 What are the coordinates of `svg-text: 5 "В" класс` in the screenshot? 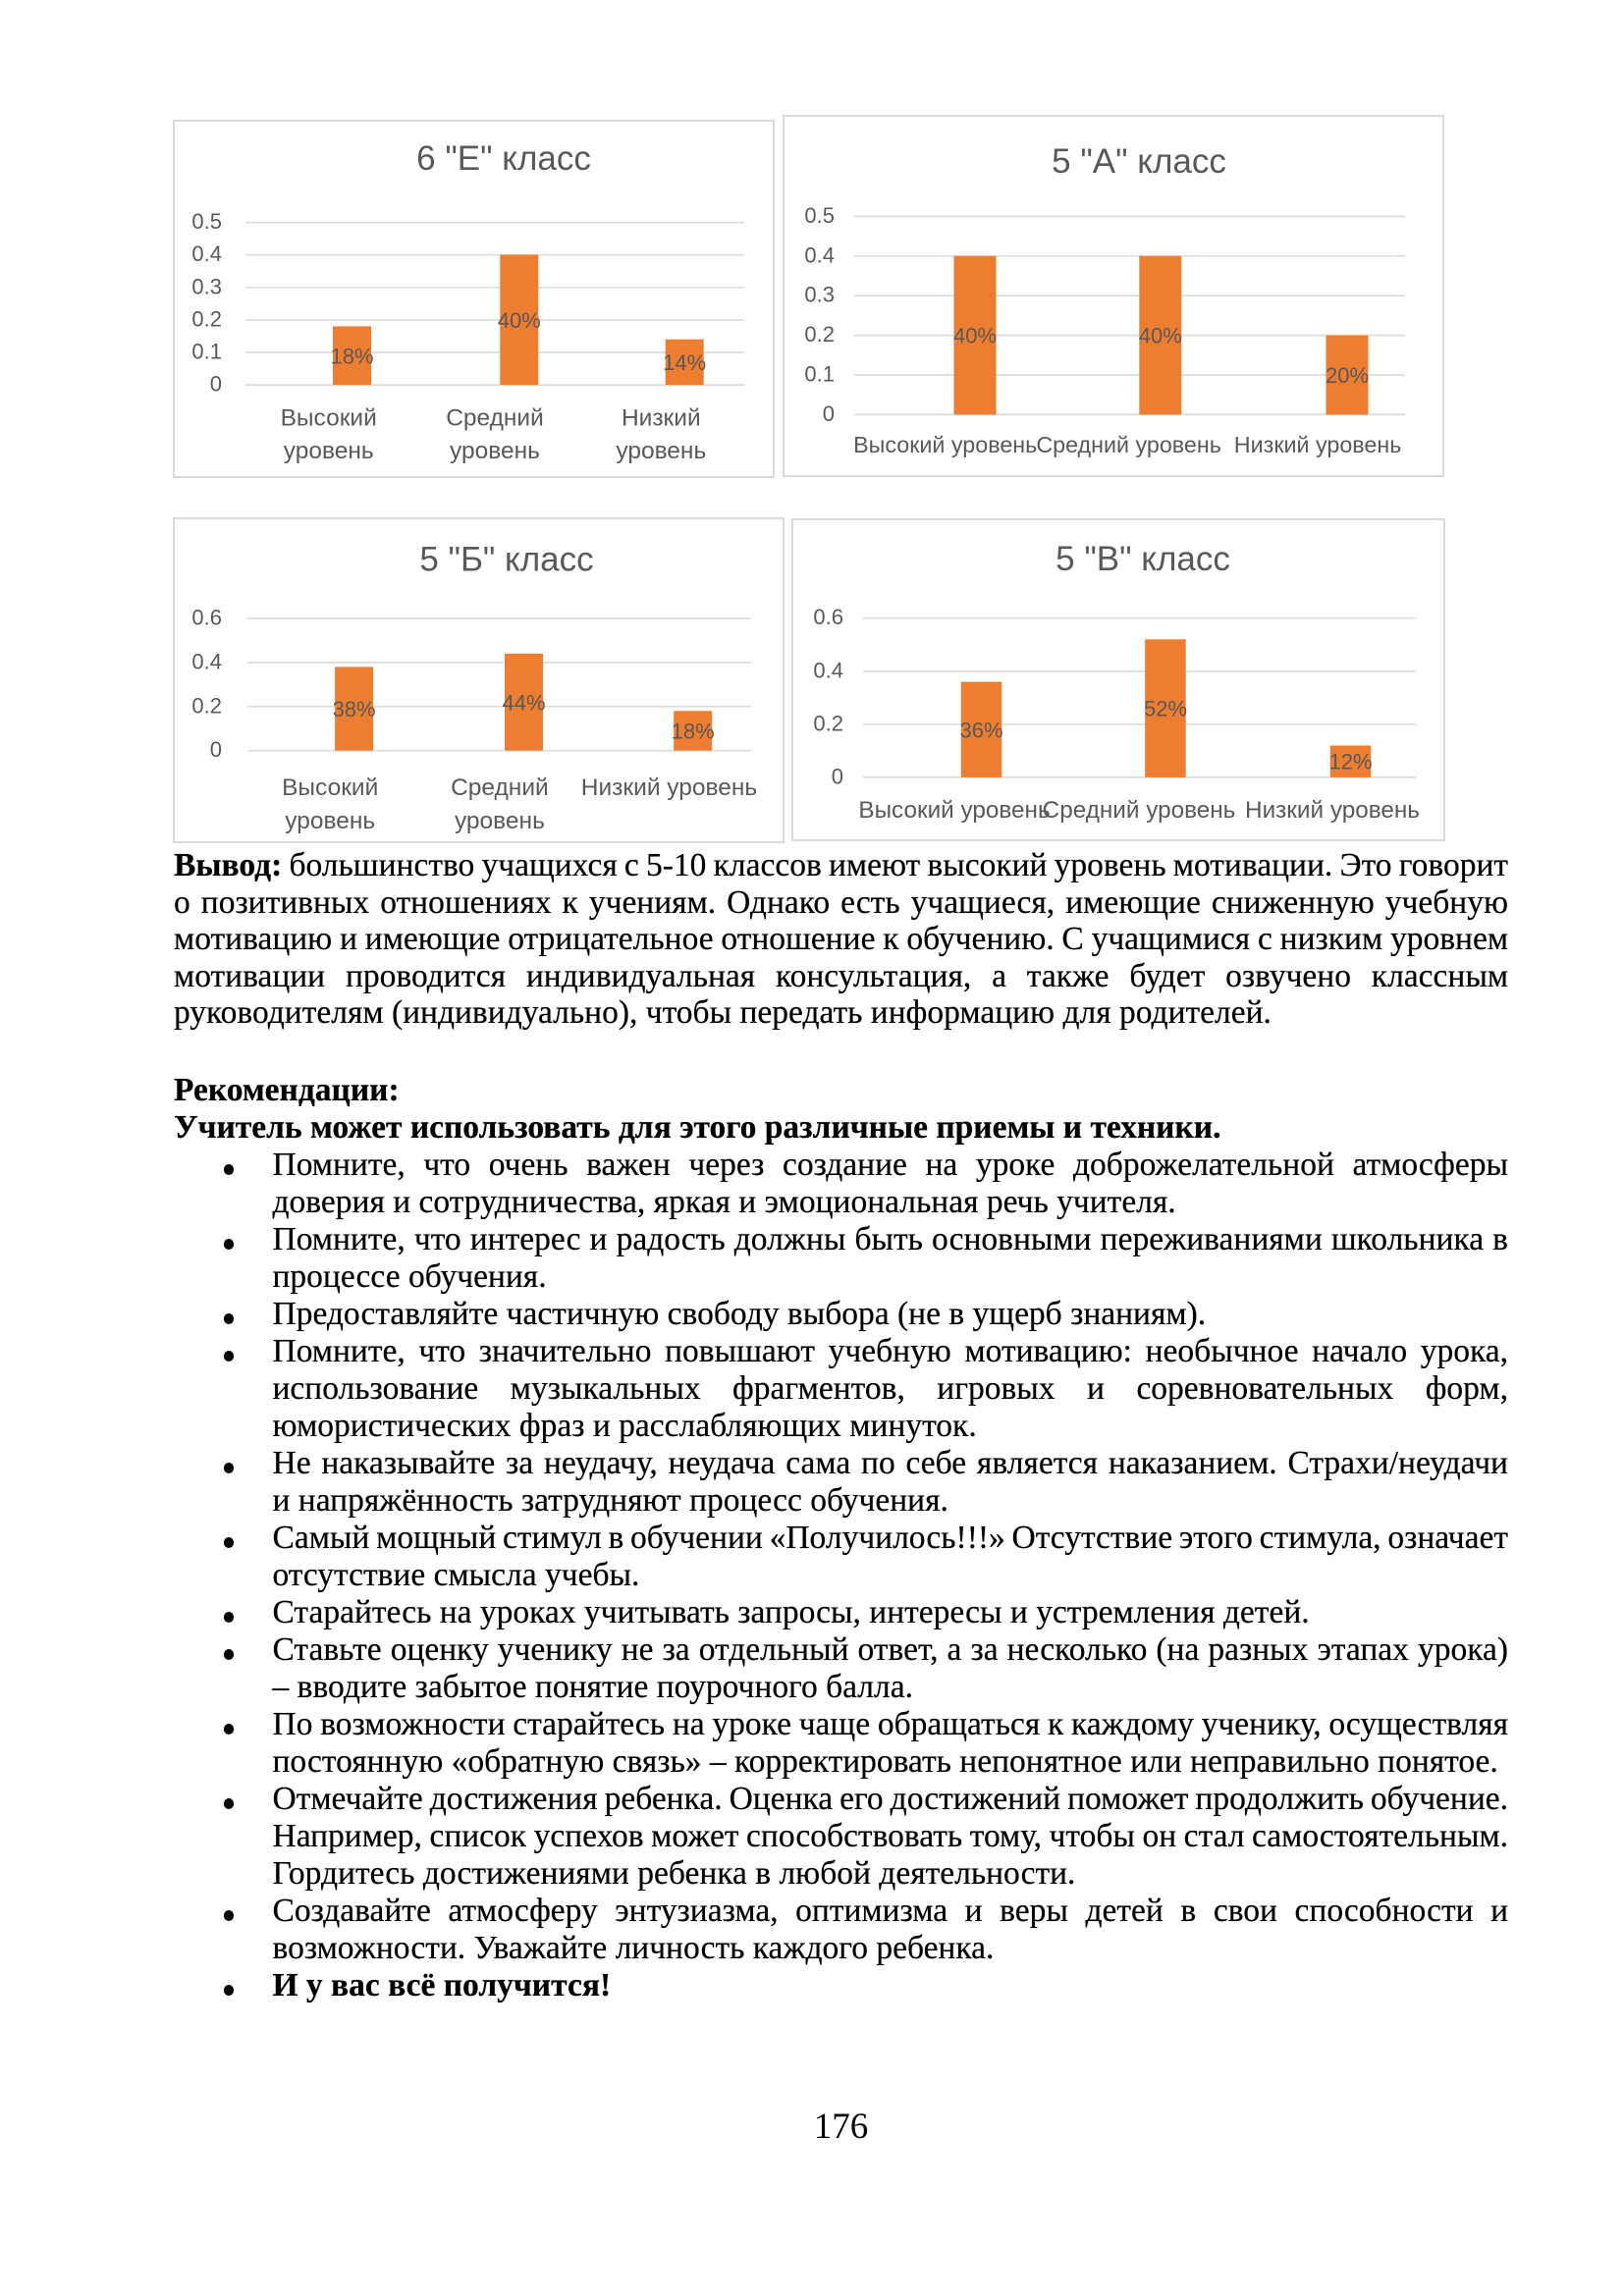 It's located at (1143, 559).